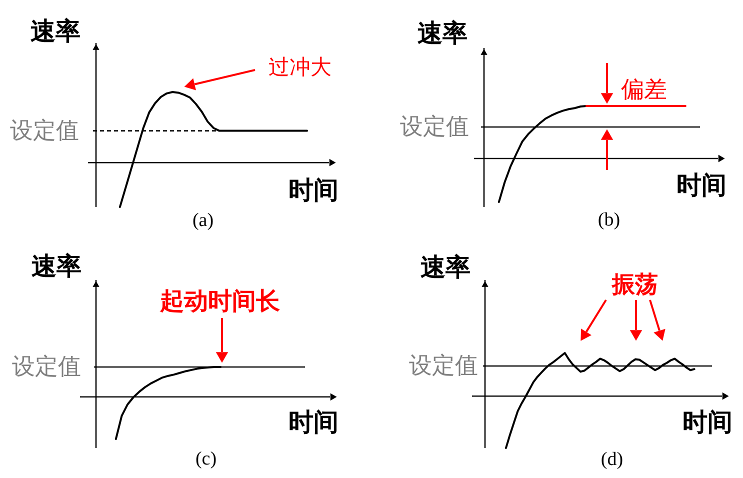  I want to click on text: 偏差, so click(644, 90).